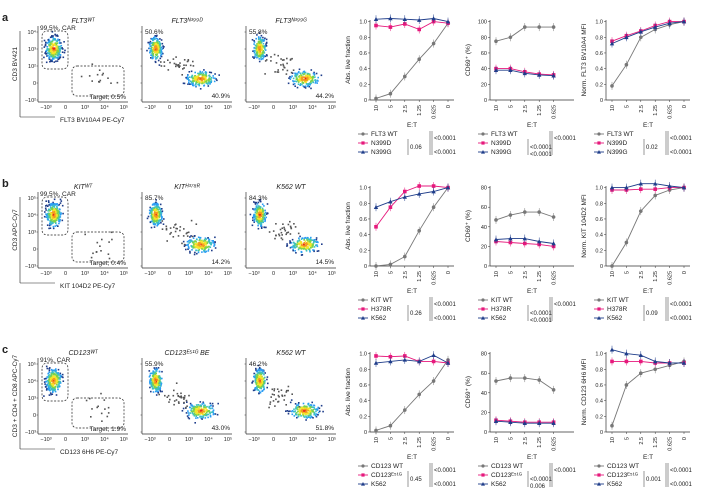 The image size is (716, 503). I want to click on target-gate, so click(98, 81).